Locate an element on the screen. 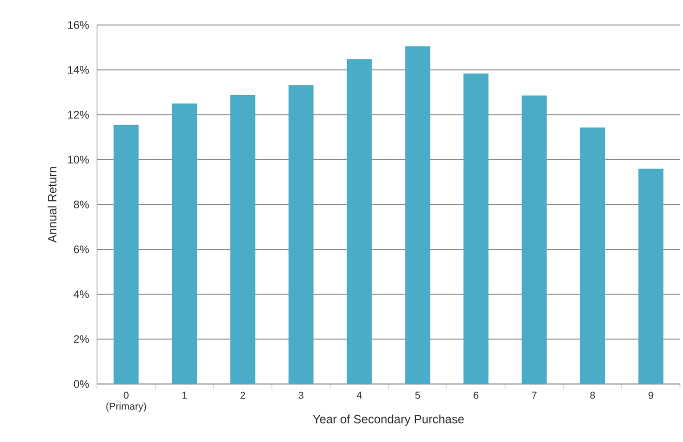 This screenshot has height=442, width=683. y-tick-label: 10% is located at coordinates (78, 160).